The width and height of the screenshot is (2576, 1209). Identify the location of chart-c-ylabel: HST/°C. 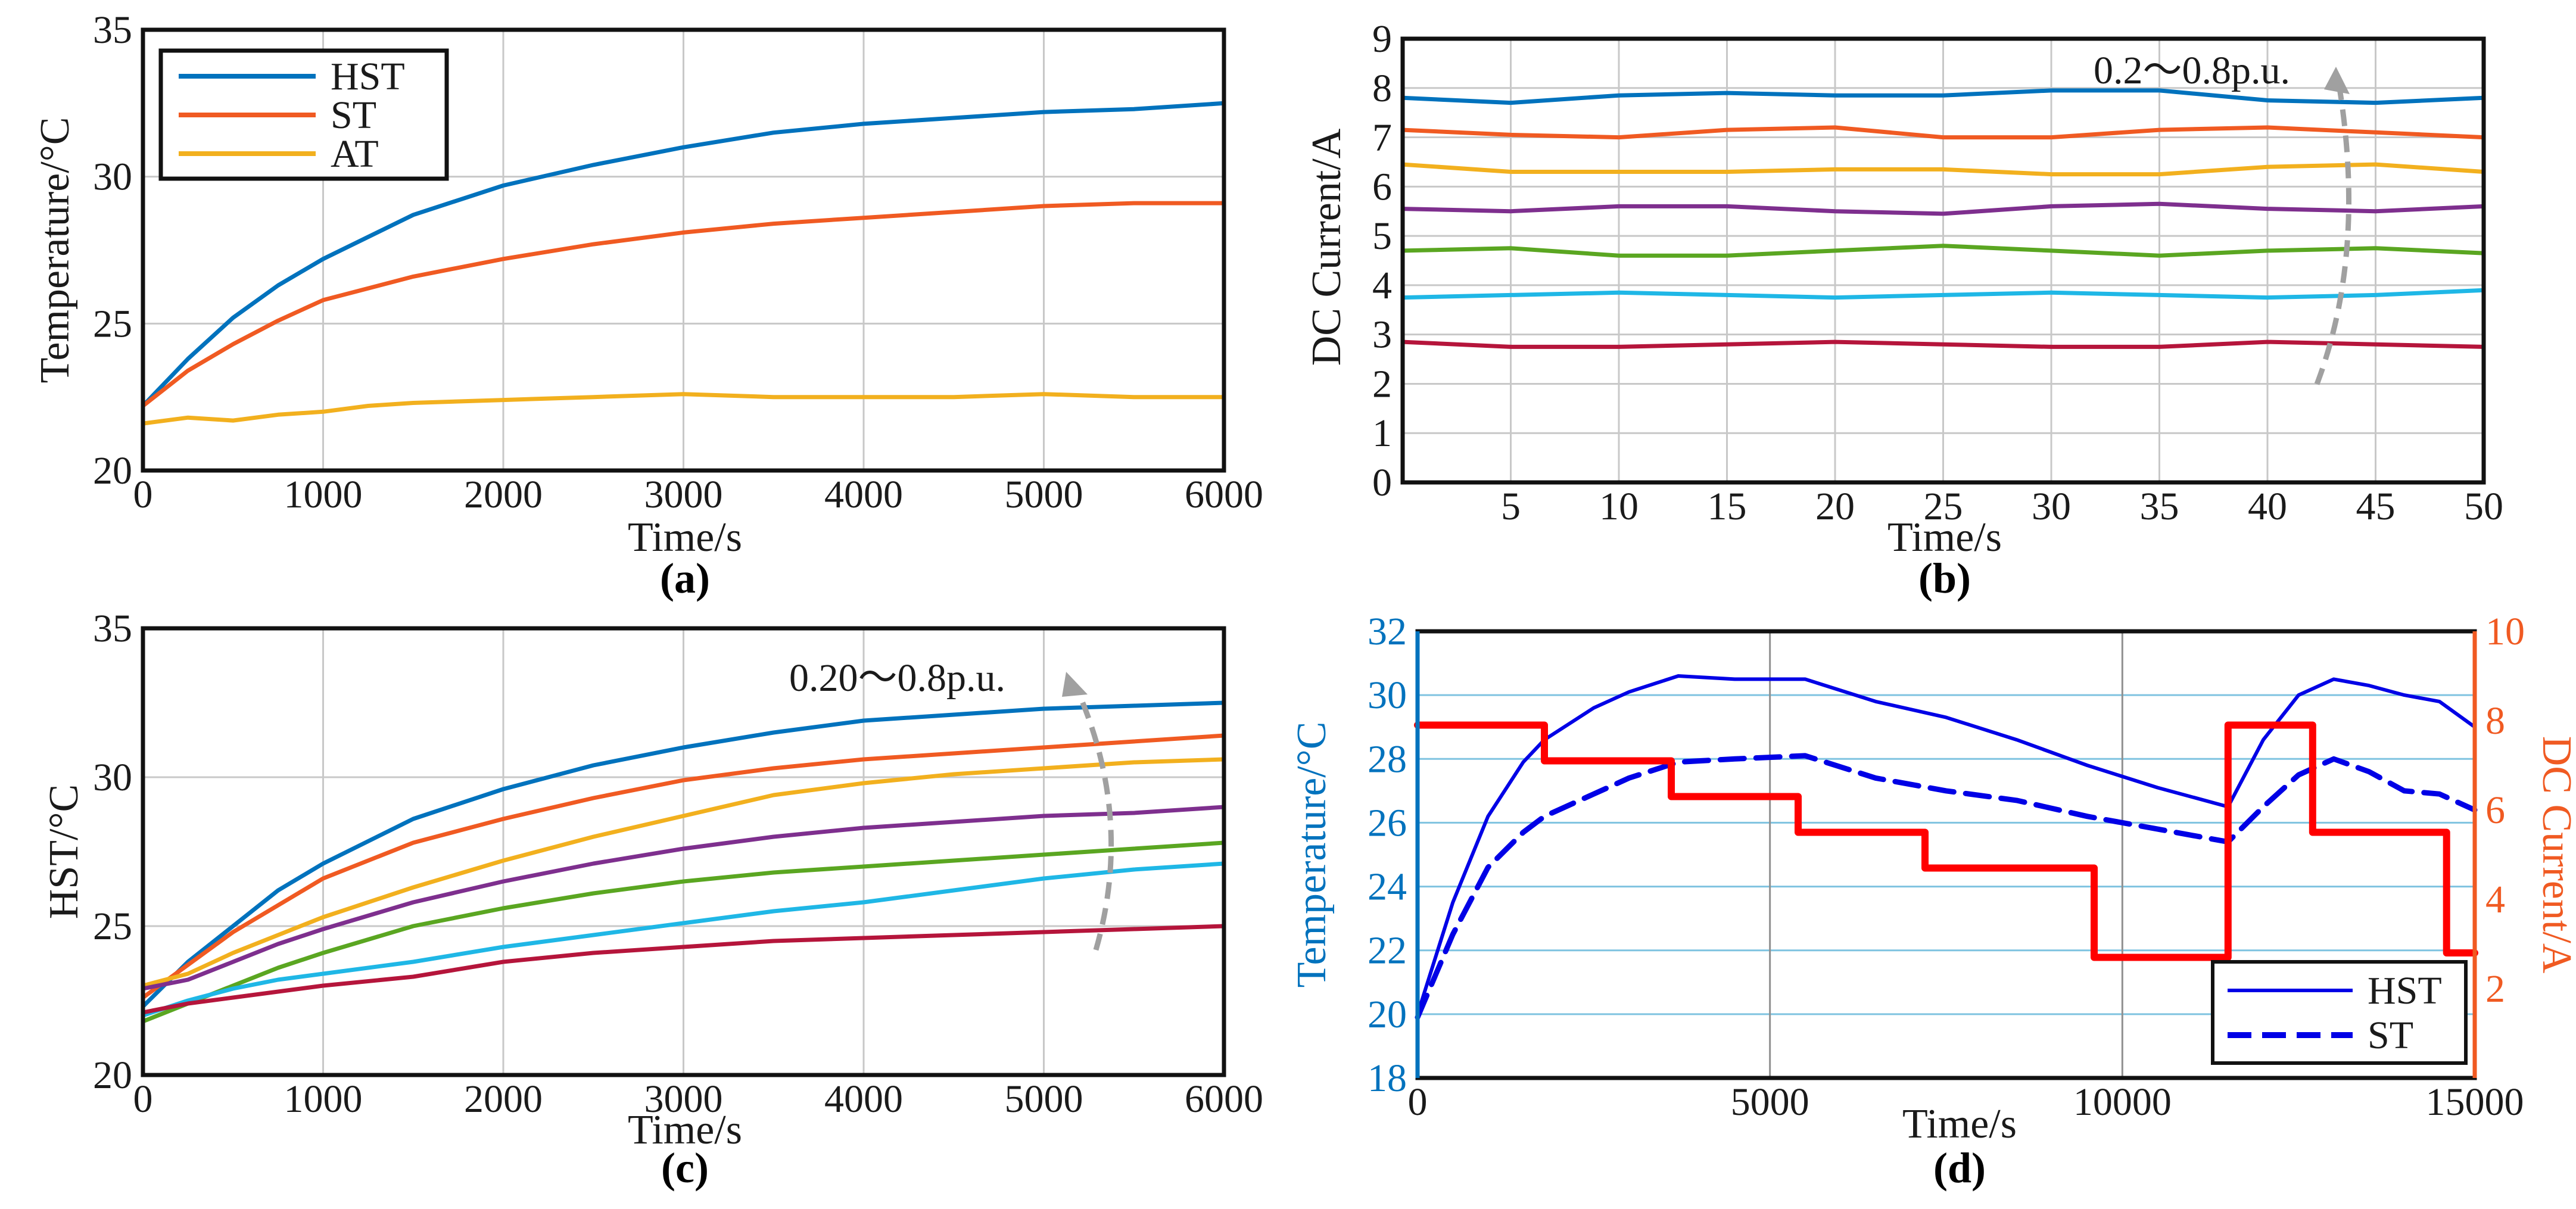
(64, 851).